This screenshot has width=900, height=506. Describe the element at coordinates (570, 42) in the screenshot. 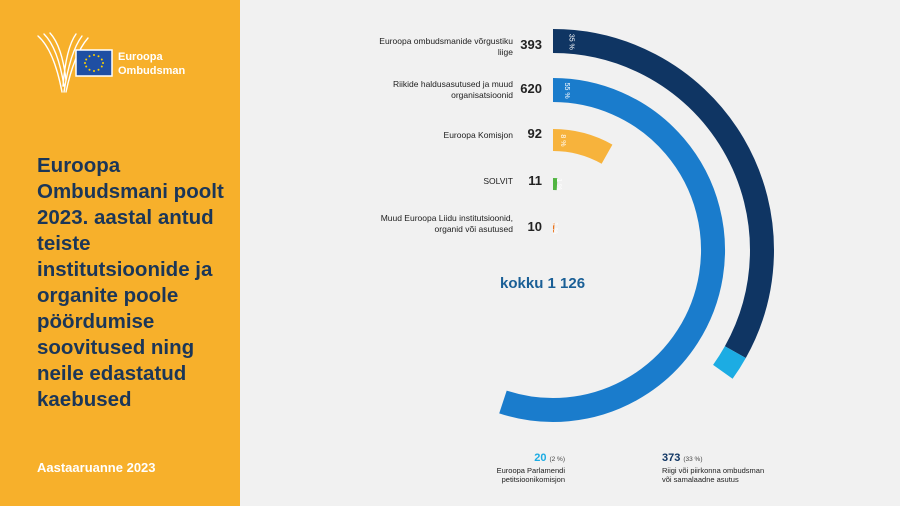

I see `percent-network: 35 %` at that location.